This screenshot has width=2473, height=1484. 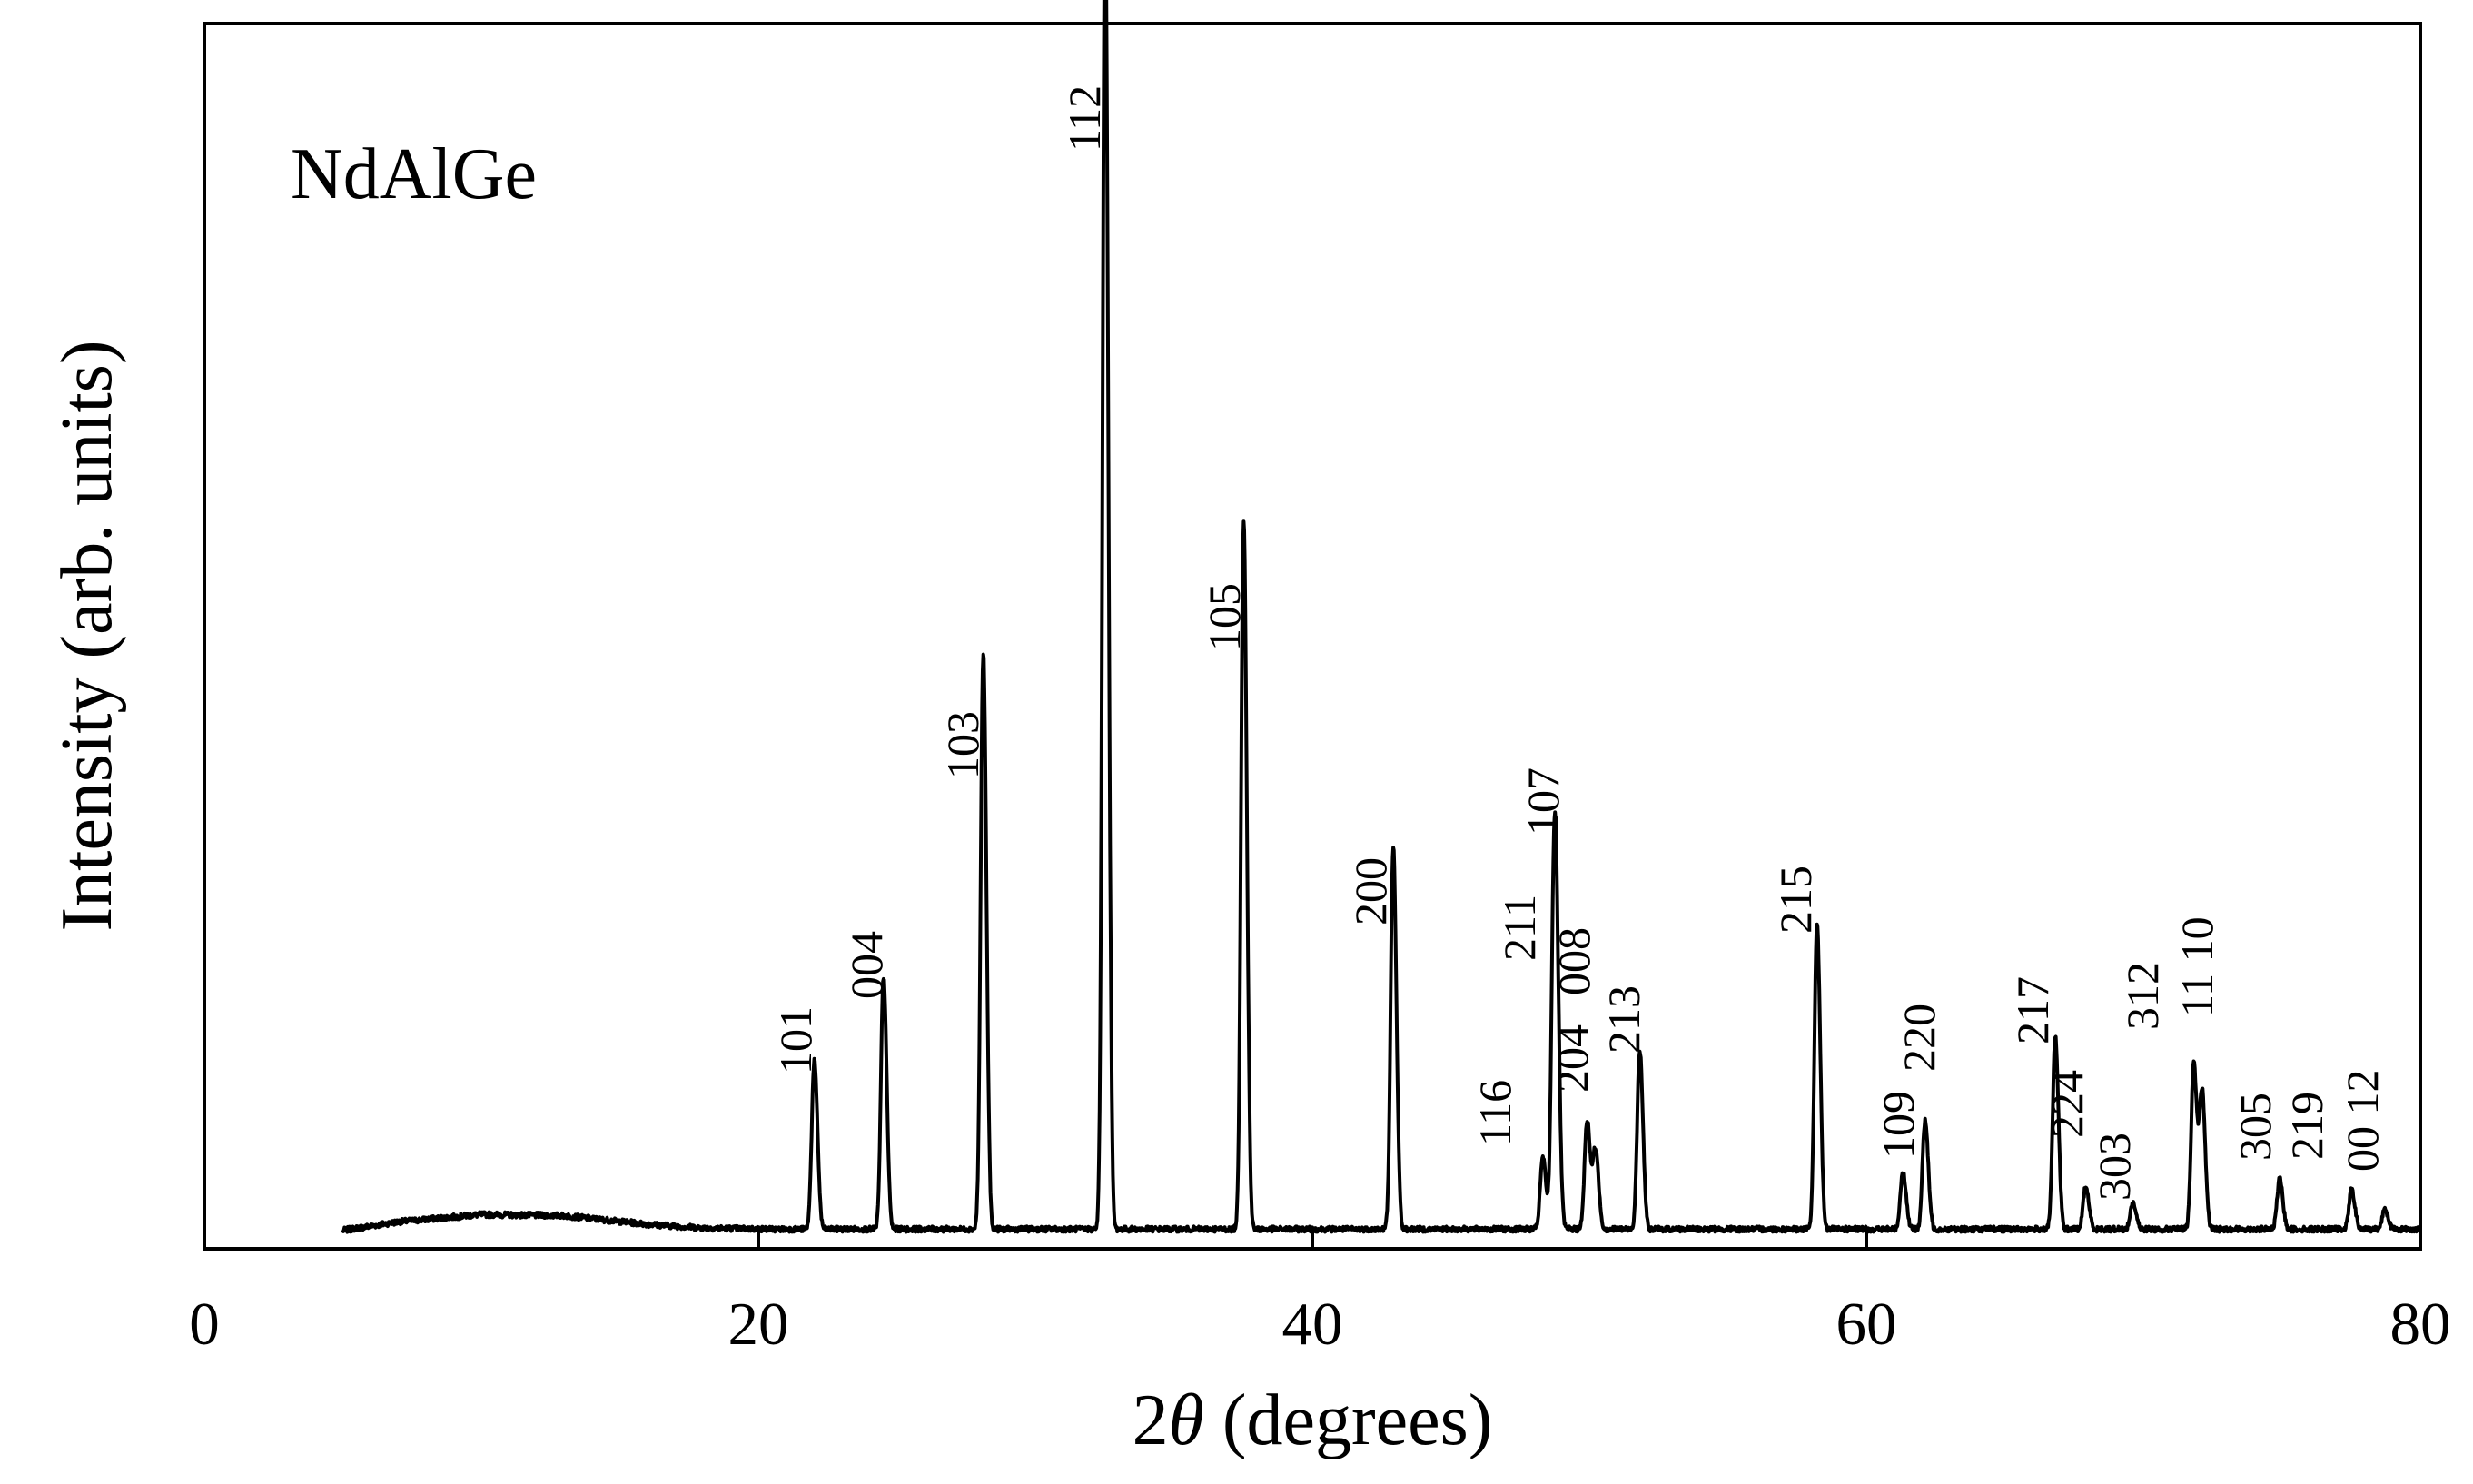 I want to click on peak-label: 00 12, so click(x=2362, y=1121).